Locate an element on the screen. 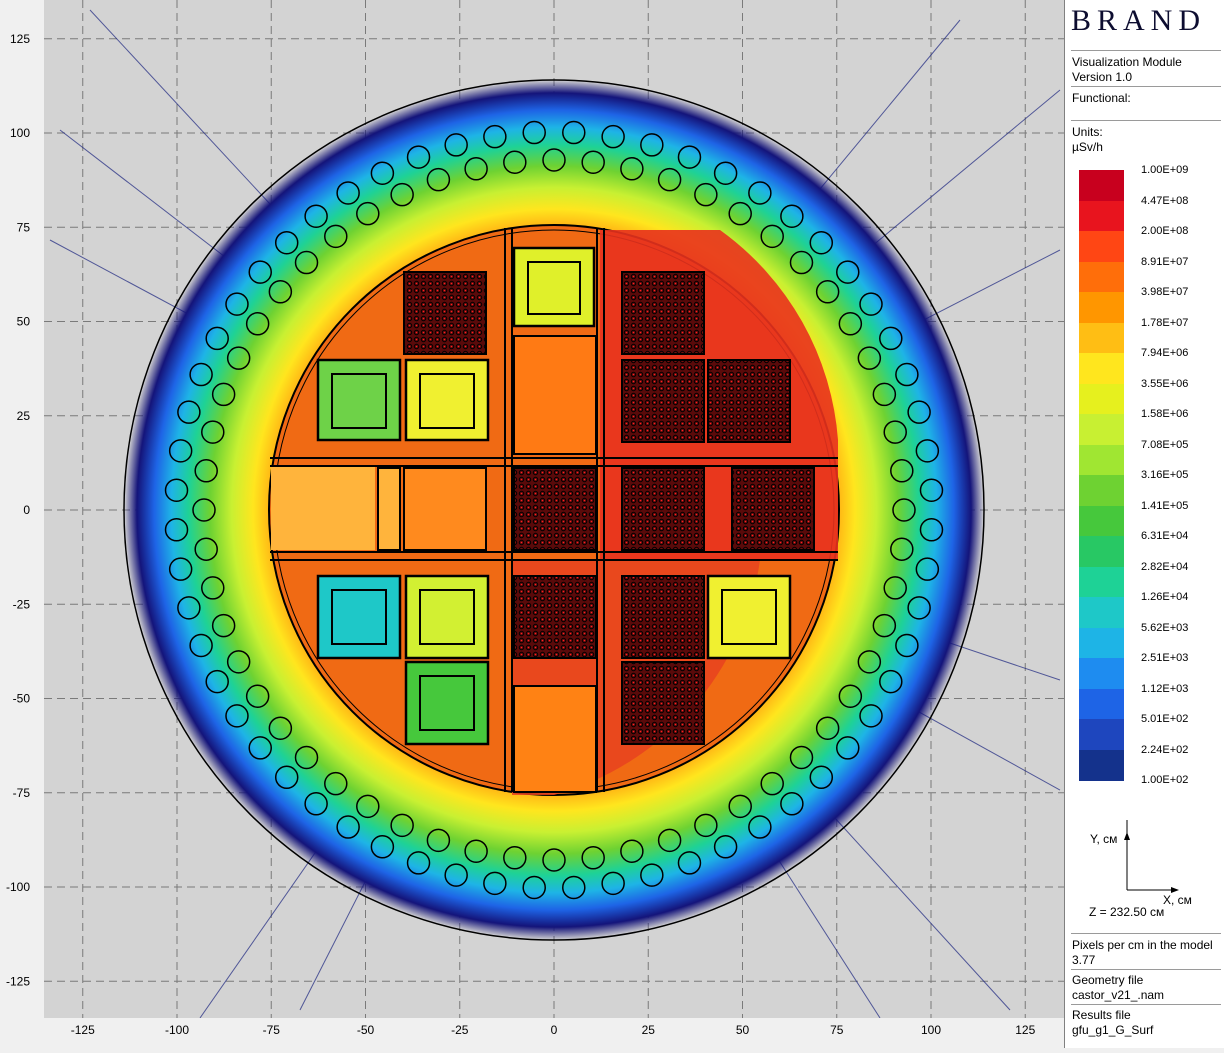 The image size is (1224, 1053). legend-label: 6.31E+04 is located at coordinates (1165, 536).